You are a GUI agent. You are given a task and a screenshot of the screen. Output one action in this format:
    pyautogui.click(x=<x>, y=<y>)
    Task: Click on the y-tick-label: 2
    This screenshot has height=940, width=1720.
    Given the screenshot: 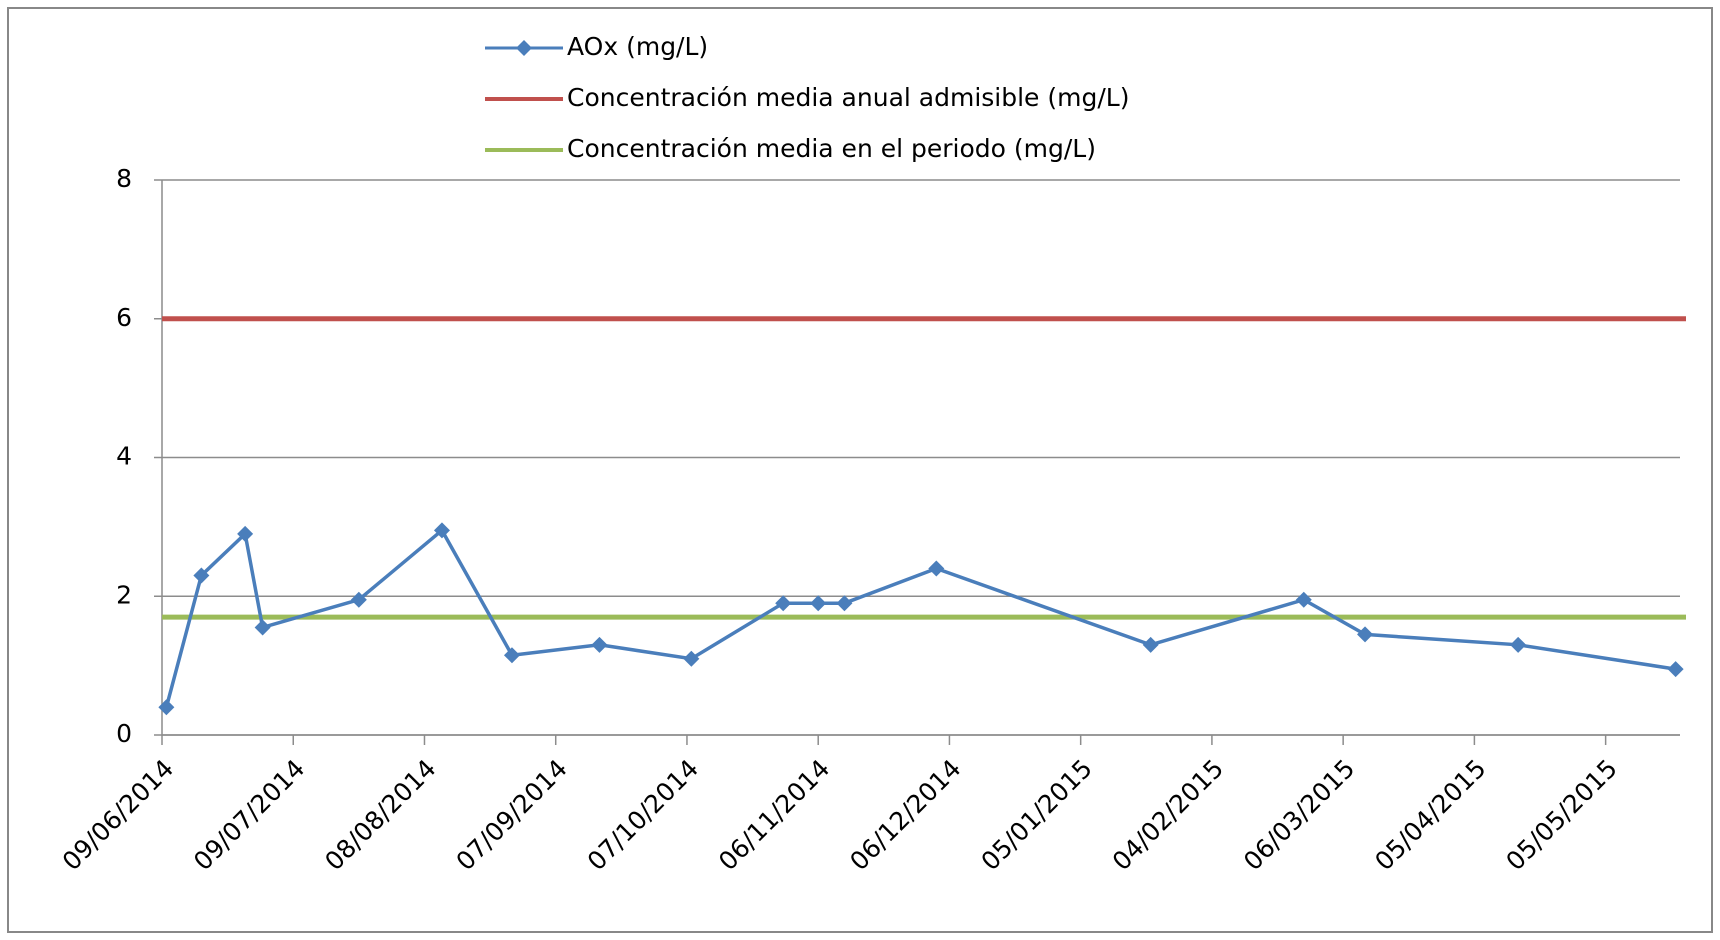 What is the action you would take?
    pyautogui.click(x=124, y=594)
    